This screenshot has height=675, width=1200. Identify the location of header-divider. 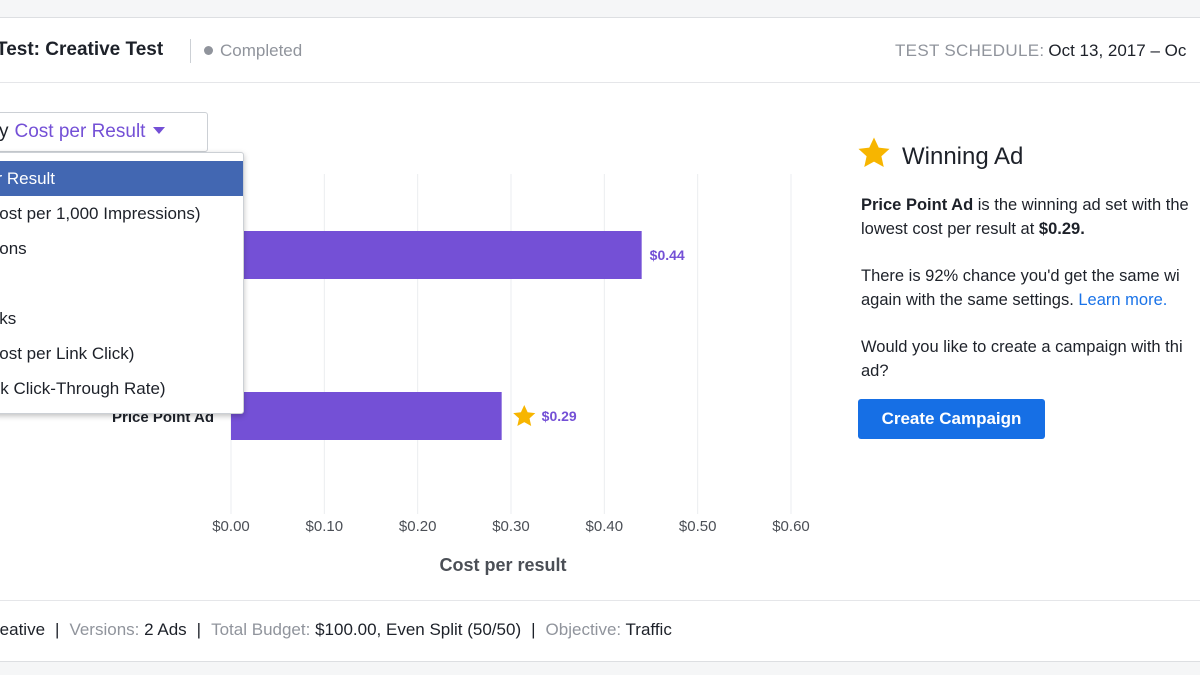
(190, 51).